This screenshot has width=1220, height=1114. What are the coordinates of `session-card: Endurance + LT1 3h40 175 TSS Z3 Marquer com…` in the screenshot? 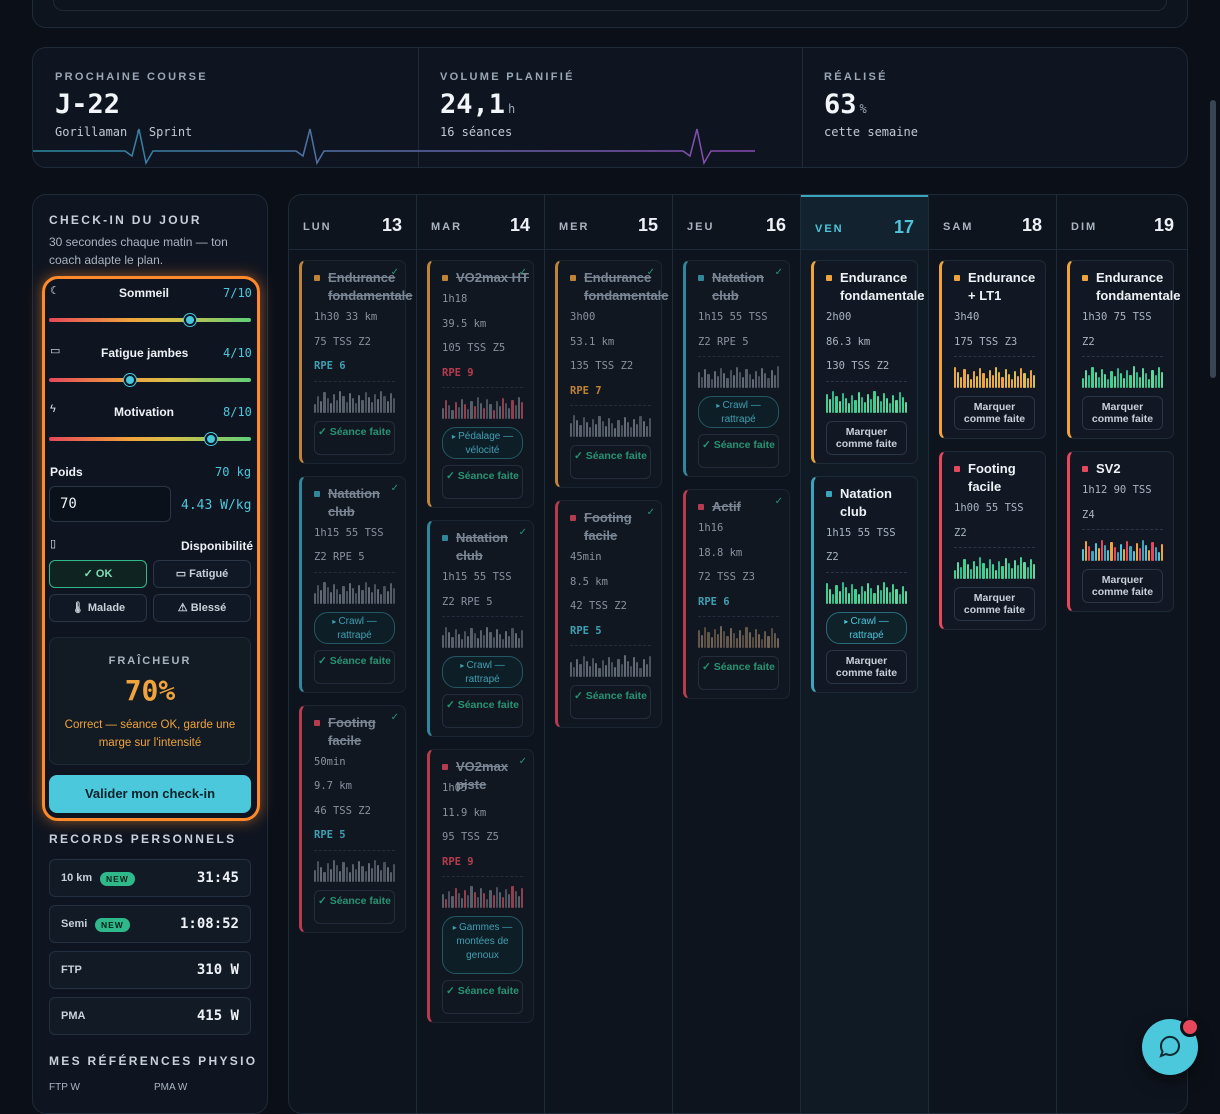 It's located at (992, 349).